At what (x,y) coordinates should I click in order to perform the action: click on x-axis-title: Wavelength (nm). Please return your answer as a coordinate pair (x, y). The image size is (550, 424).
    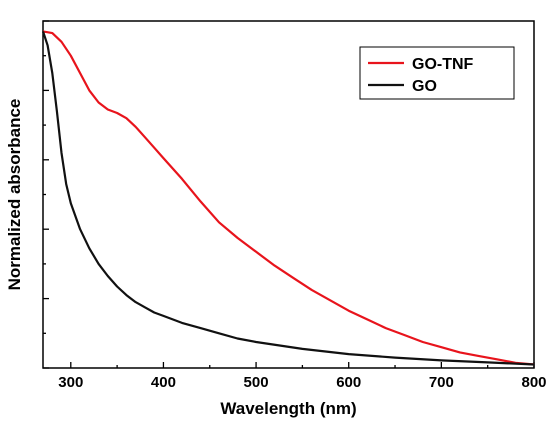
    Looking at the image, I should click on (288, 408).